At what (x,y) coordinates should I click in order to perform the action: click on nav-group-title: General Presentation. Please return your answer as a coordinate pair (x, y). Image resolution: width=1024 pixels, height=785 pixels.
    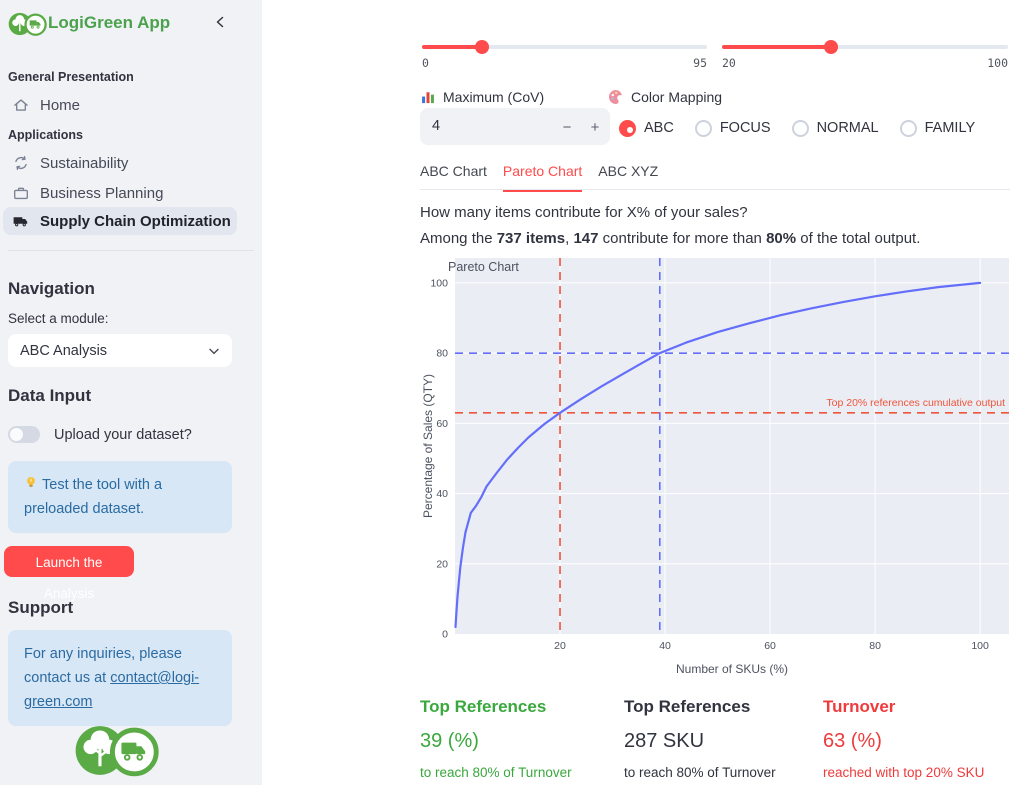
    Looking at the image, I should click on (71, 77).